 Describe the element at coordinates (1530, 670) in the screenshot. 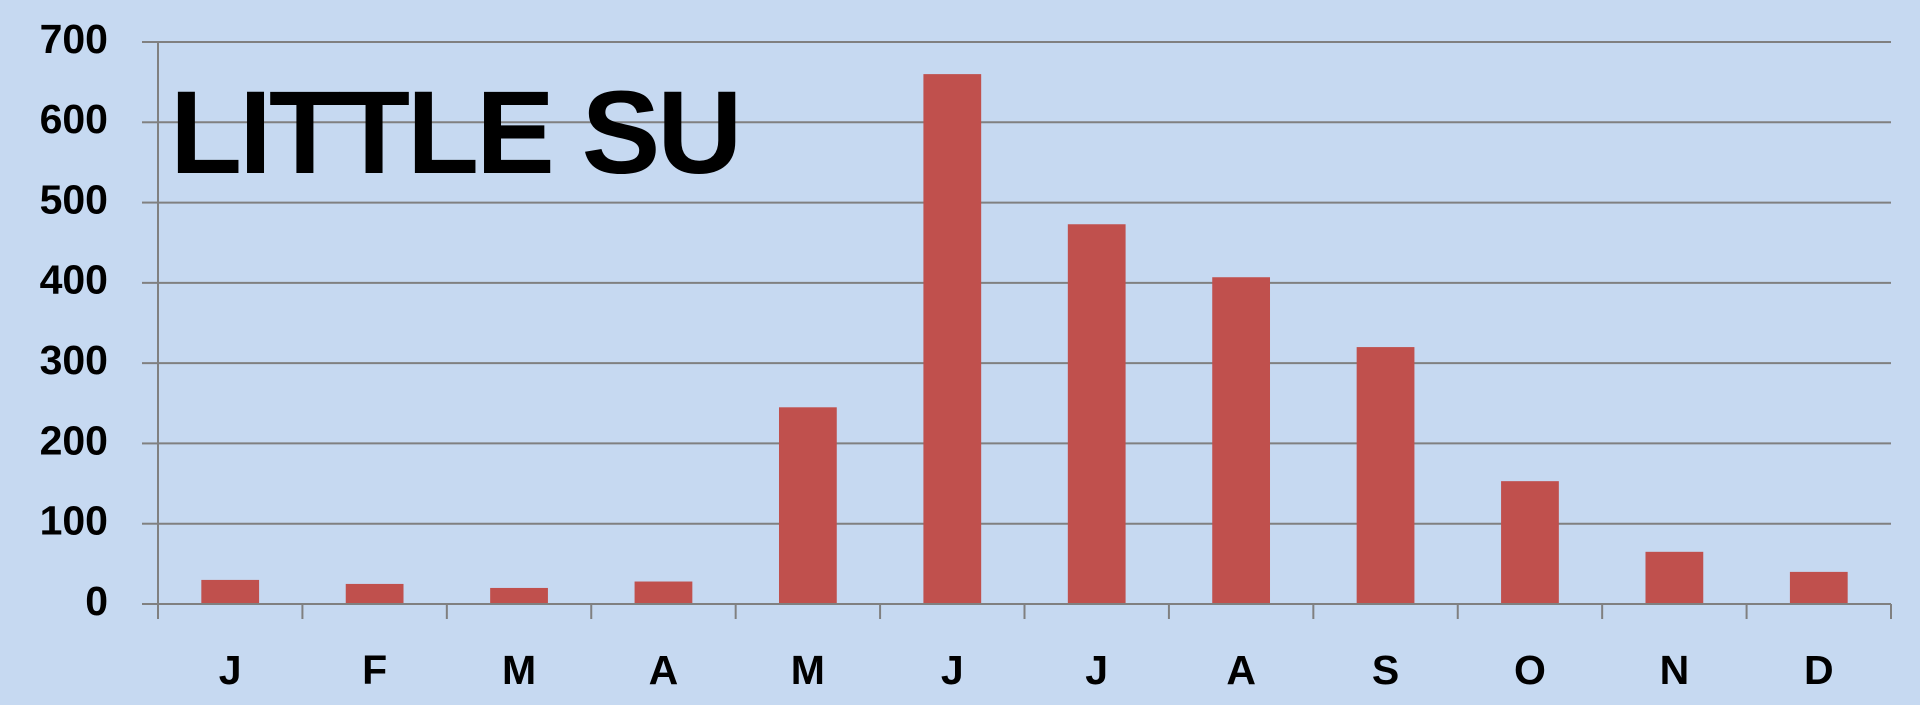

I see `x-tick-label: O` at that location.